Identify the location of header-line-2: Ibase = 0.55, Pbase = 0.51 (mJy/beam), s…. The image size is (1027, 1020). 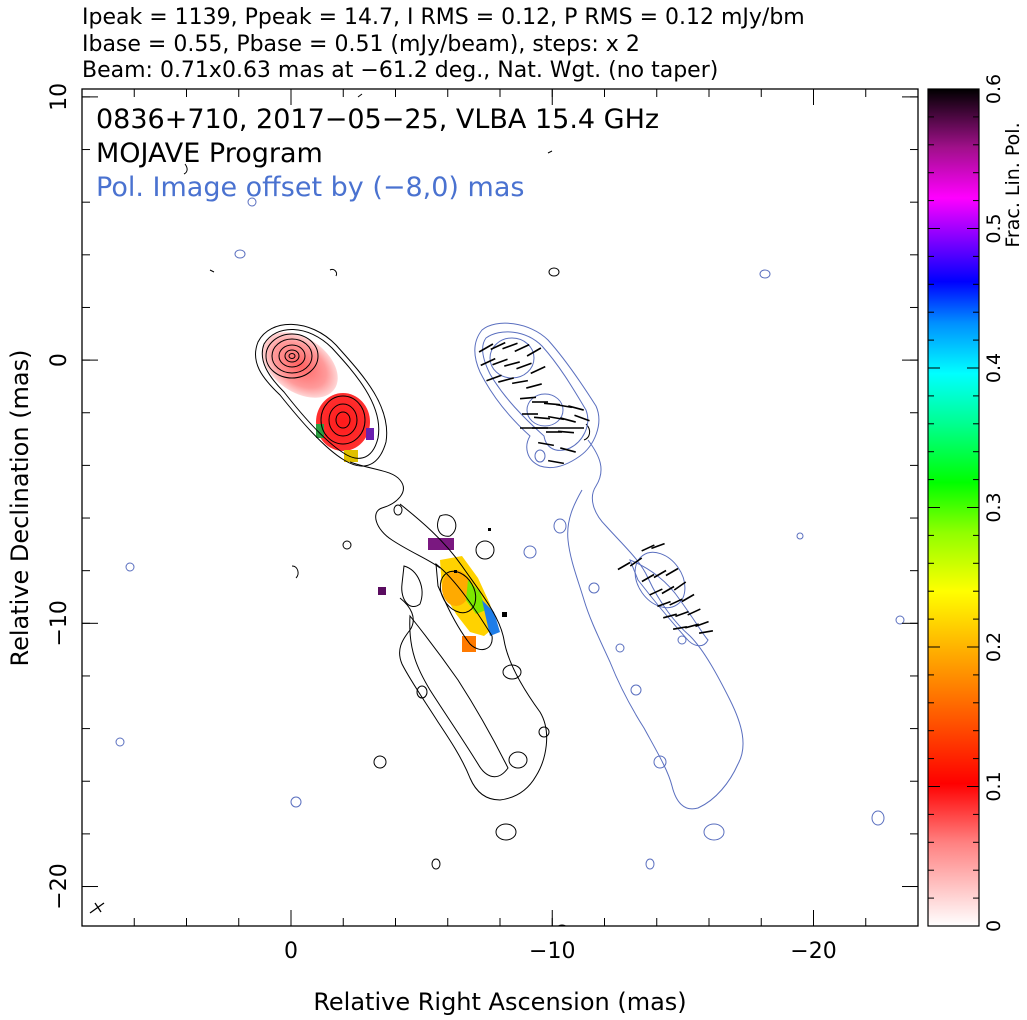
(361, 44).